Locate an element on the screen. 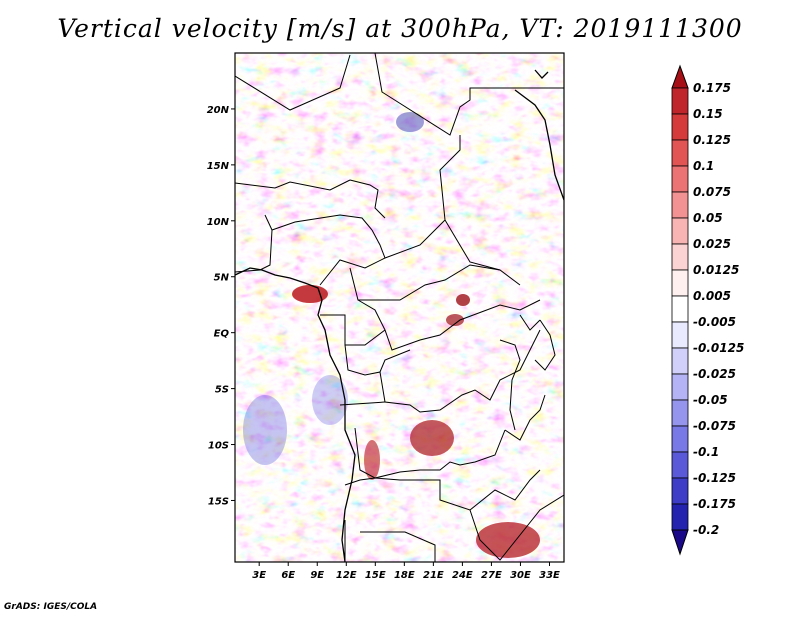  lon-tick-label: 18E is located at coordinates (404, 575).